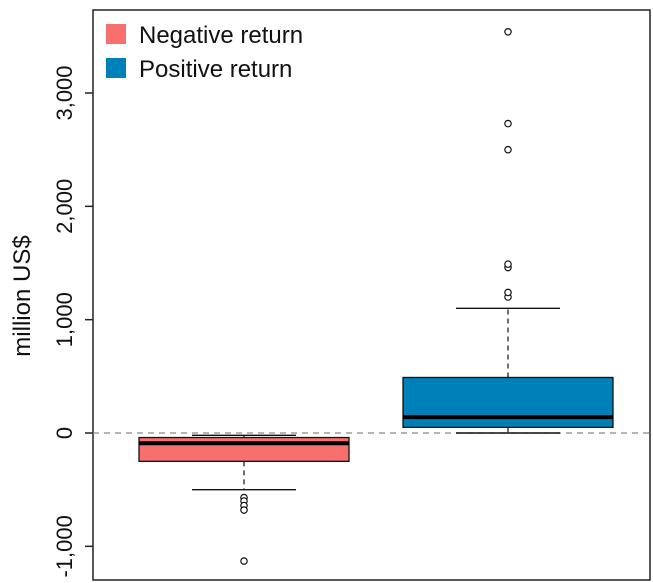 The image size is (653, 583). Describe the element at coordinates (508, 370) in the screenshot. I see `box-positive-return` at that location.